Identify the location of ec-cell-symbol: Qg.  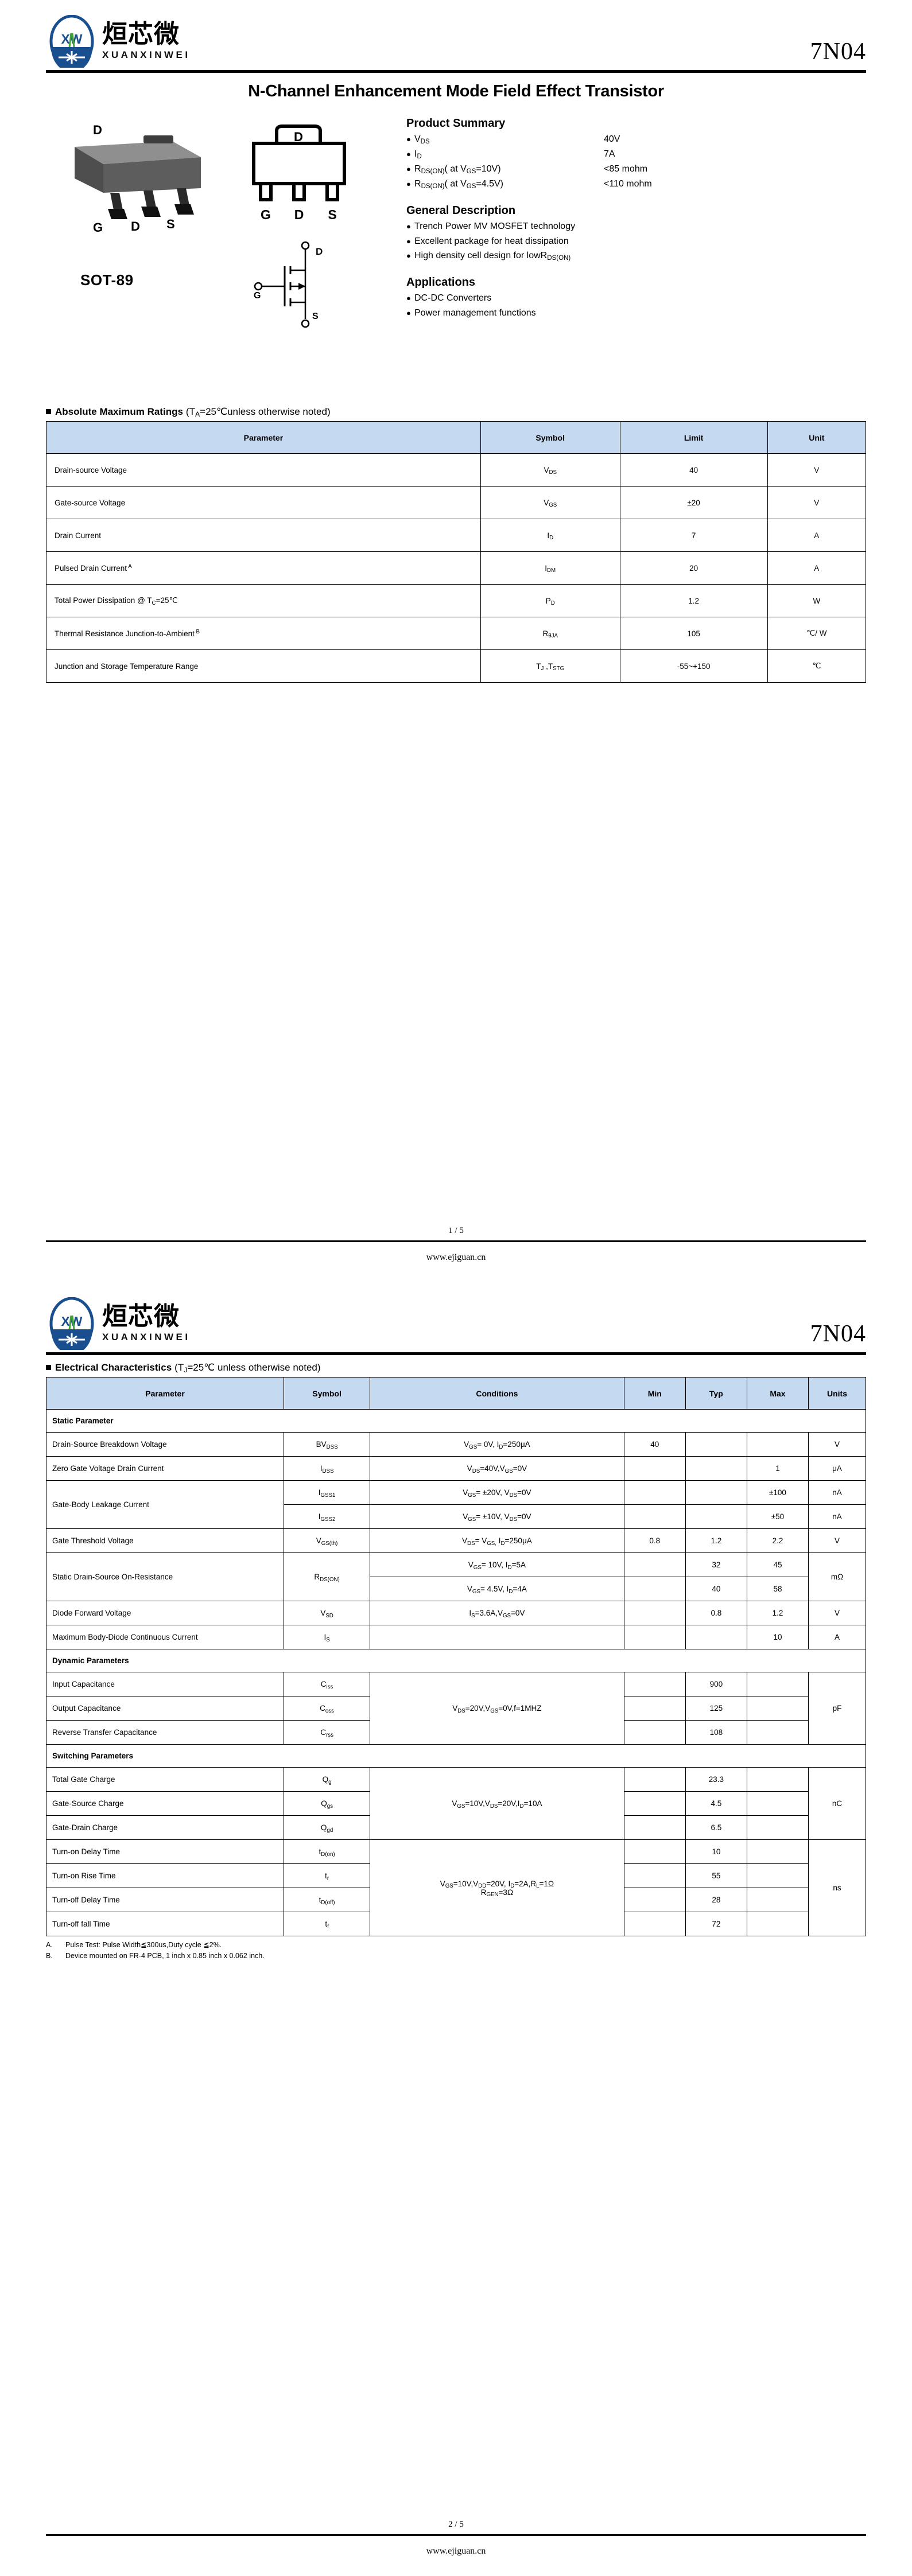
(327, 1779).